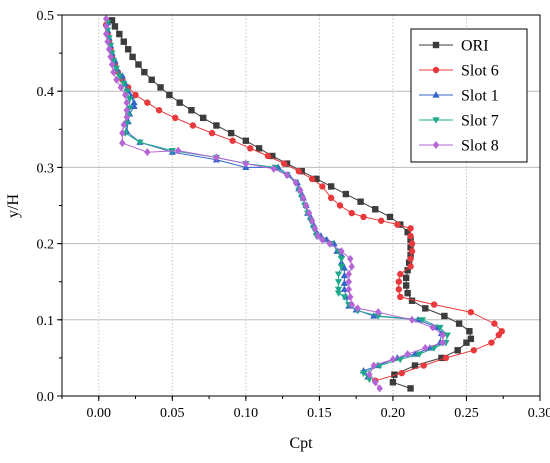 The width and height of the screenshot is (550, 463). What do you see at coordinates (301, 443) in the screenshot?
I see `x-axis-title: Cpt` at bounding box center [301, 443].